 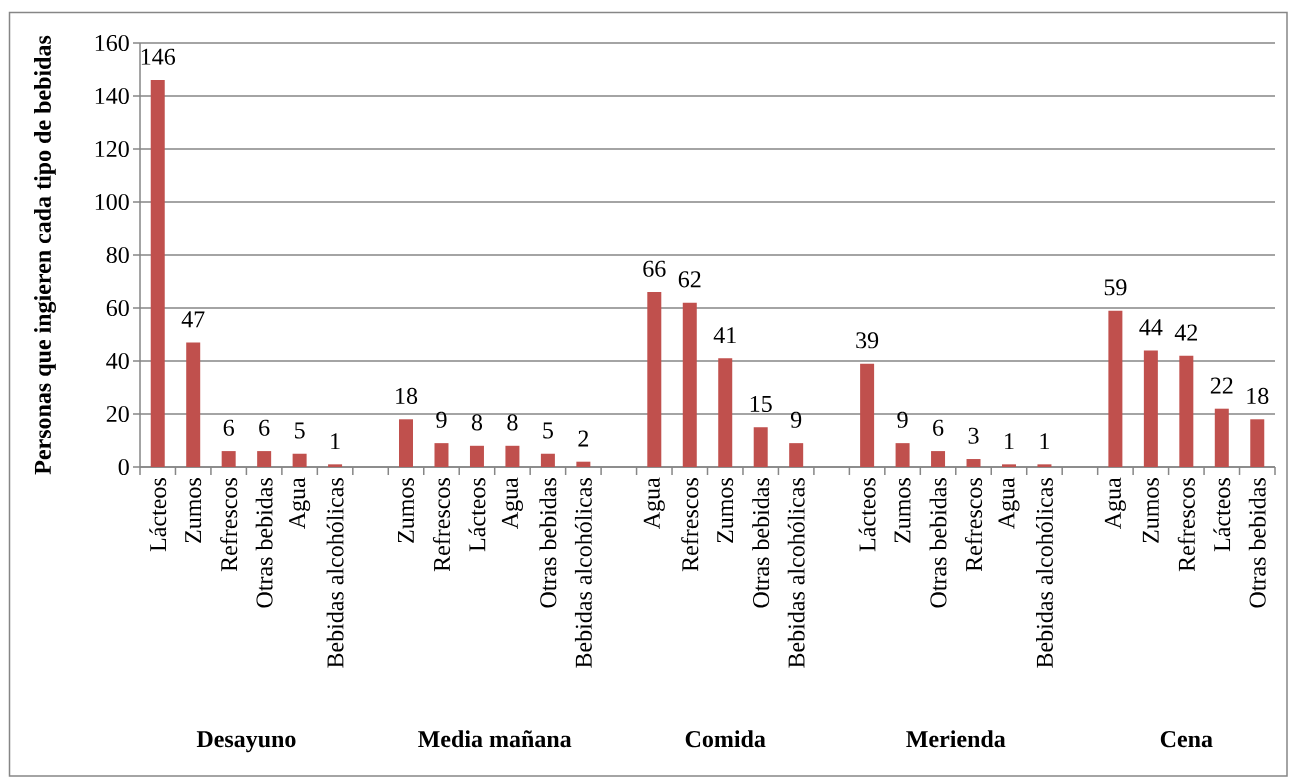 What do you see at coordinates (495, 739) in the screenshot?
I see `text: Media mañana` at bounding box center [495, 739].